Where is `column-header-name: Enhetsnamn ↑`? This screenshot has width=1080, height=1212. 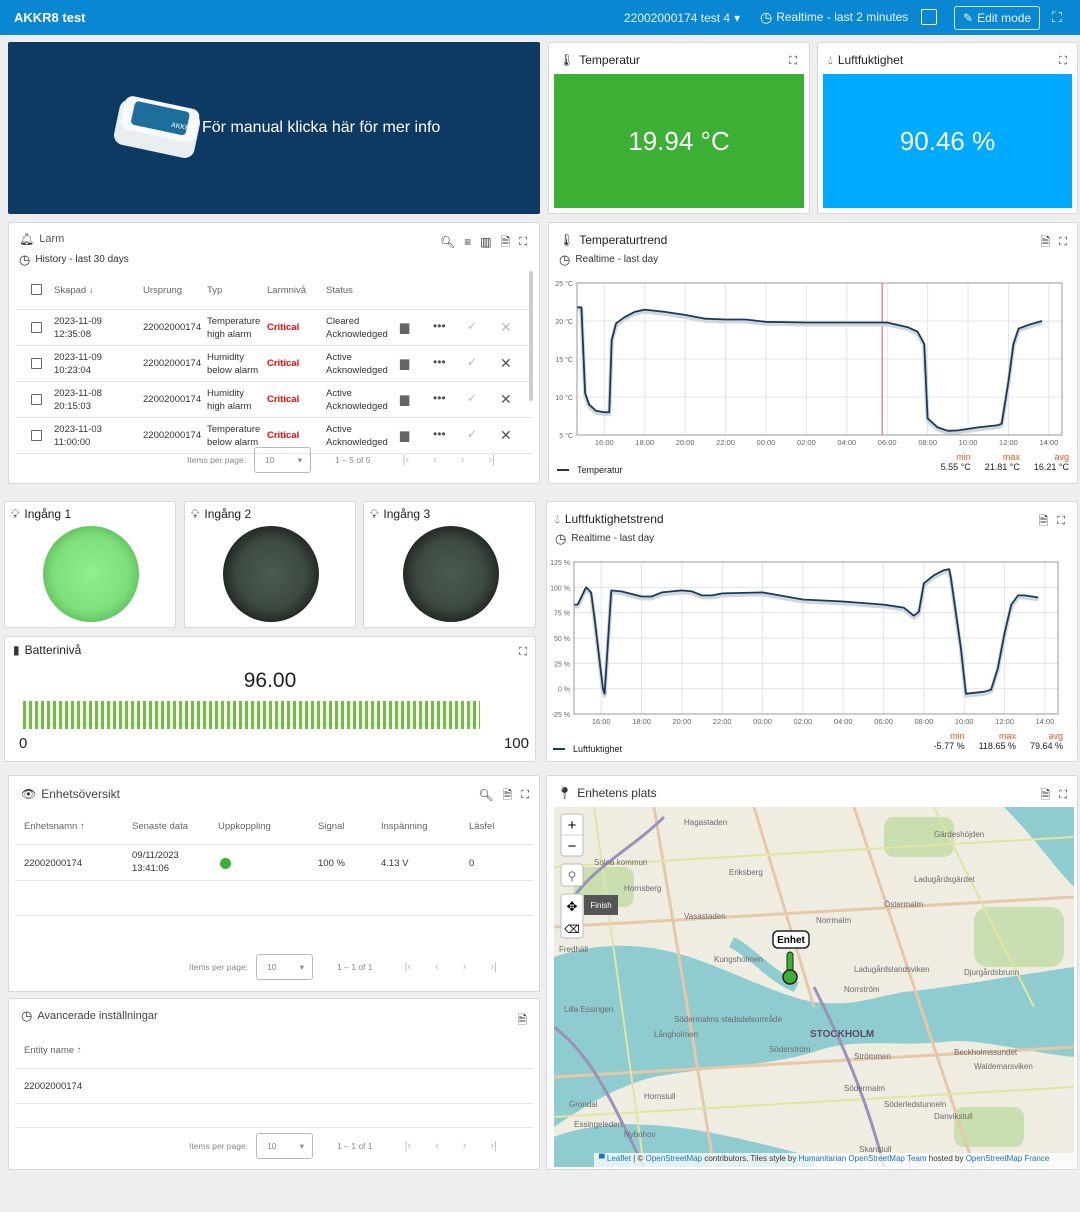 column-header-name: Enhetsnamn ↑ is located at coordinates (54, 826).